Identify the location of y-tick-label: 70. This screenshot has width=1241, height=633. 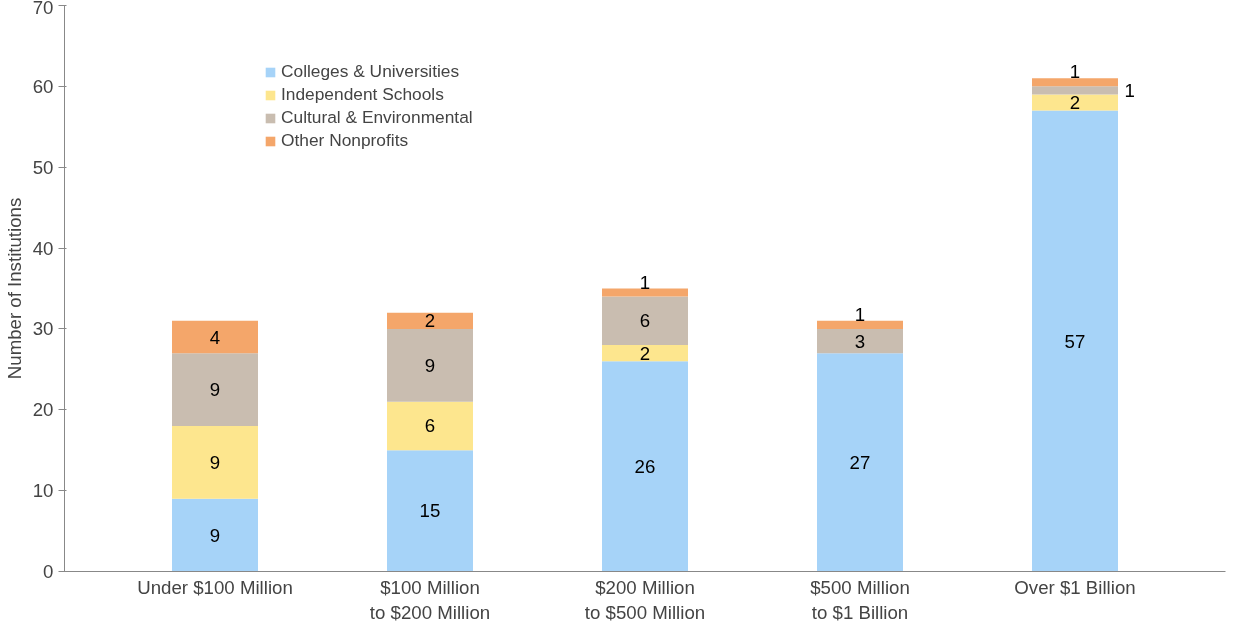
(43, 9).